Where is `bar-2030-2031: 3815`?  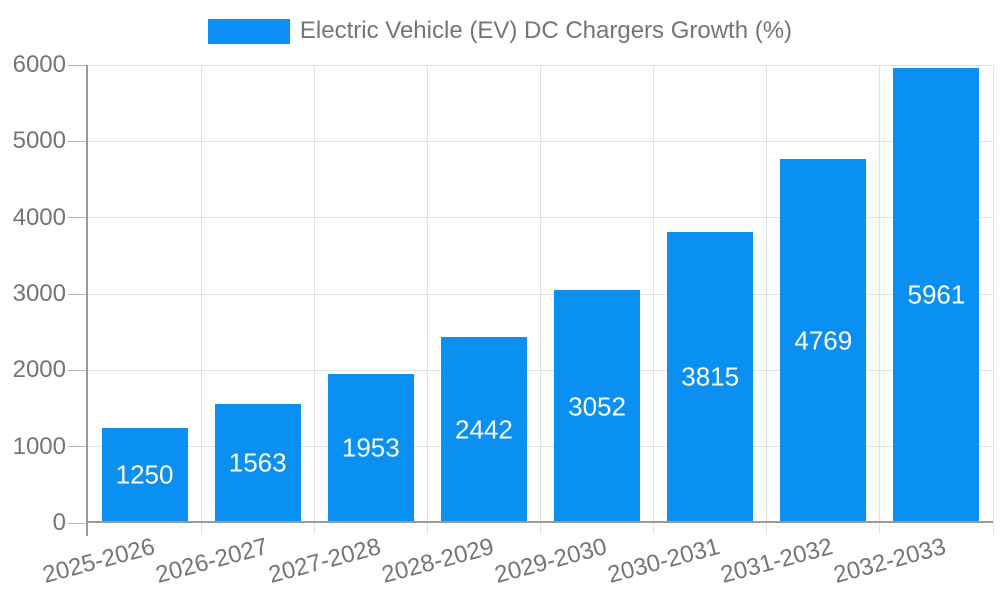 bar-2030-2031: 3815 is located at coordinates (710, 377).